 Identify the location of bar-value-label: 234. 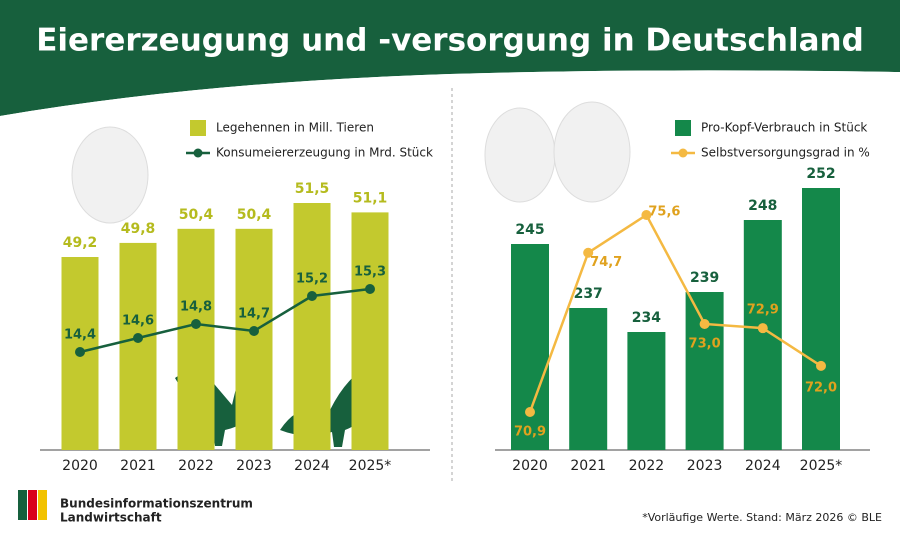
(646, 318).